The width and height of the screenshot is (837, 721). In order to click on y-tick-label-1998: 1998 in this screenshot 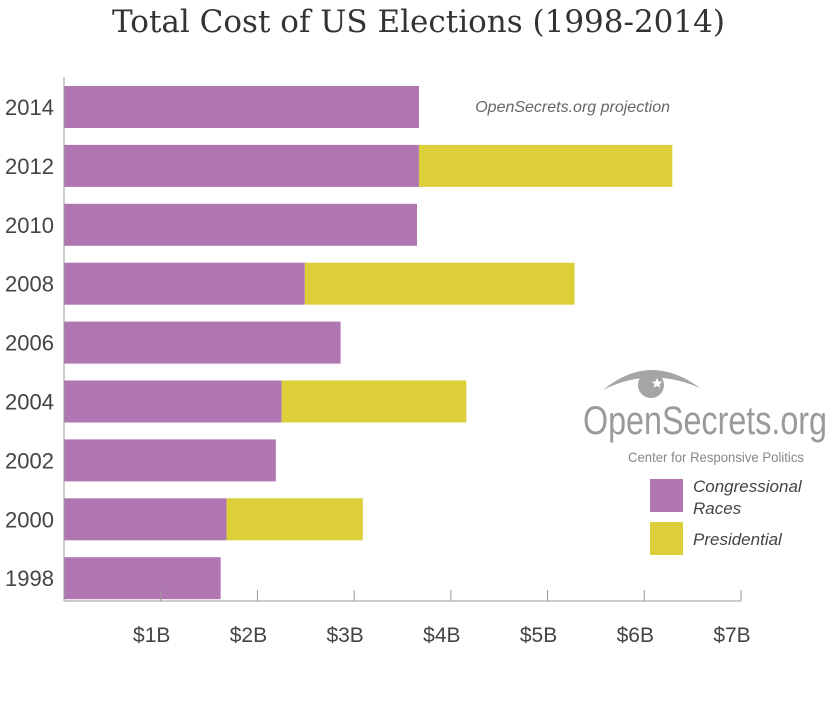, I will do `click(29, 578)`.